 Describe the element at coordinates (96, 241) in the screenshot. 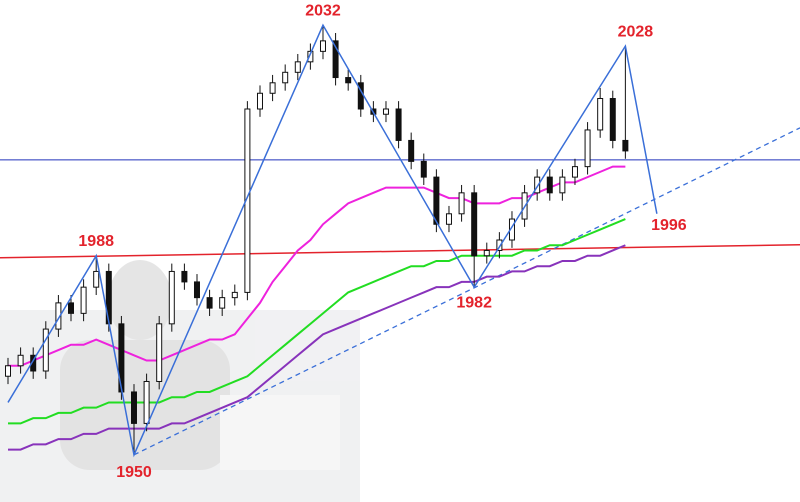

I see `pivot-label: 1988` at that location.